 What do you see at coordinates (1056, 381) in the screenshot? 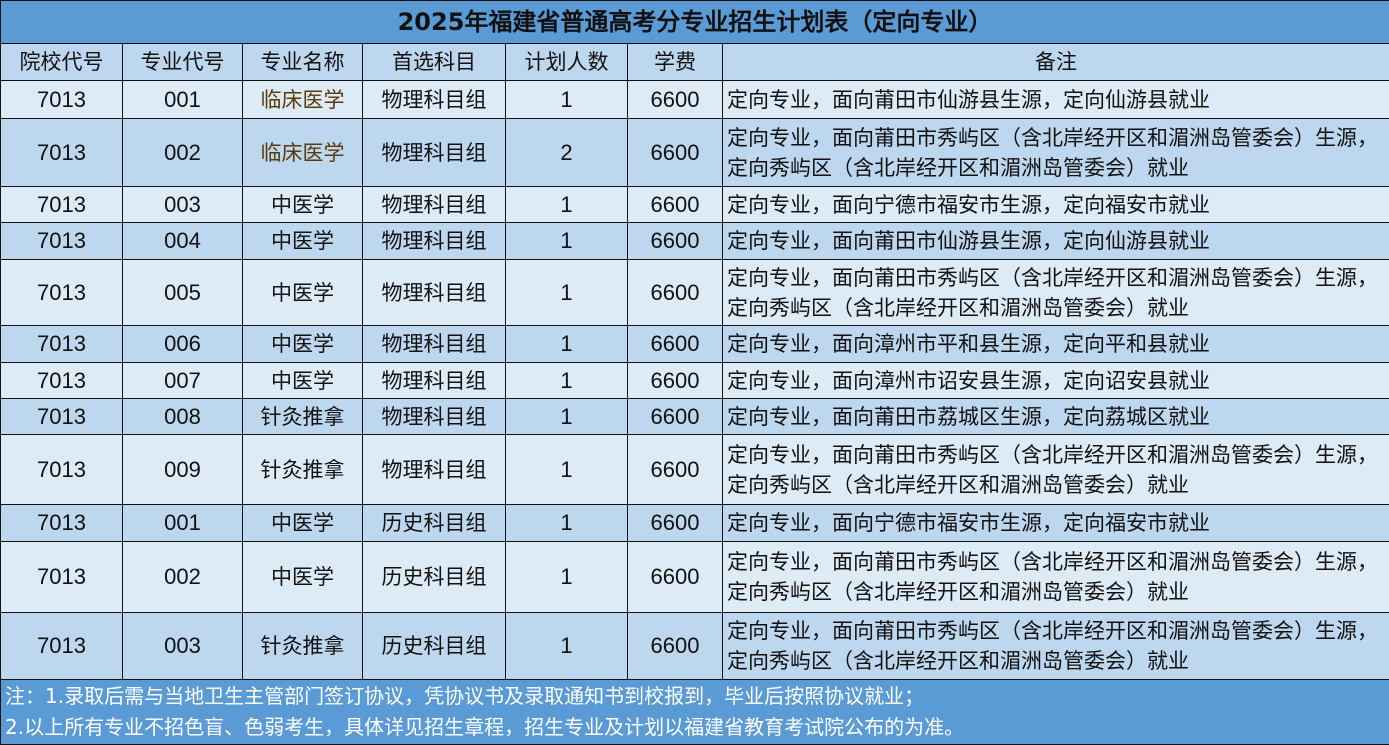
I see `cell-remarks: 定向专业，面向漳州市诏安县生源，定向诏安县就业` at bounding box center [1056, 381].